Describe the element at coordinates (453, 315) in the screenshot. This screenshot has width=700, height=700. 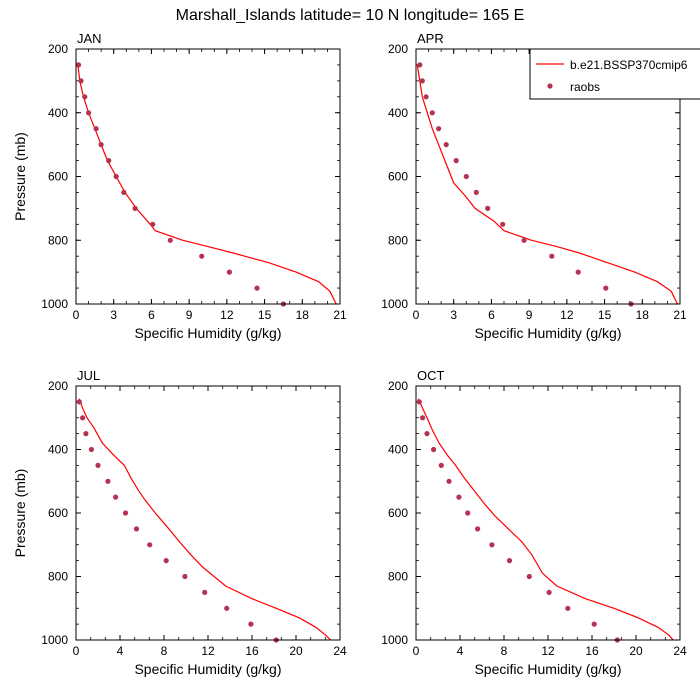
I see `x-tick-label: 3` at that location.